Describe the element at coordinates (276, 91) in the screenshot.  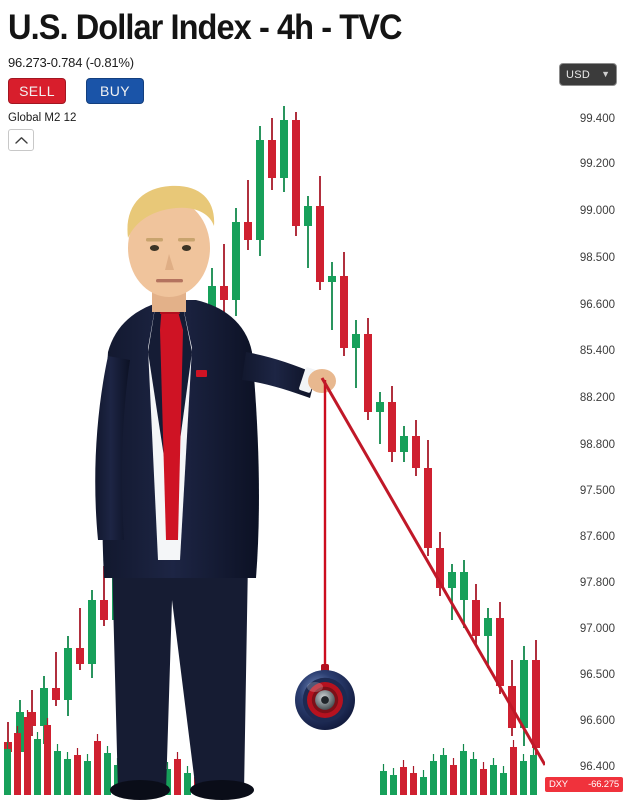
I see `order-buttons: SELL BUY` at that location.